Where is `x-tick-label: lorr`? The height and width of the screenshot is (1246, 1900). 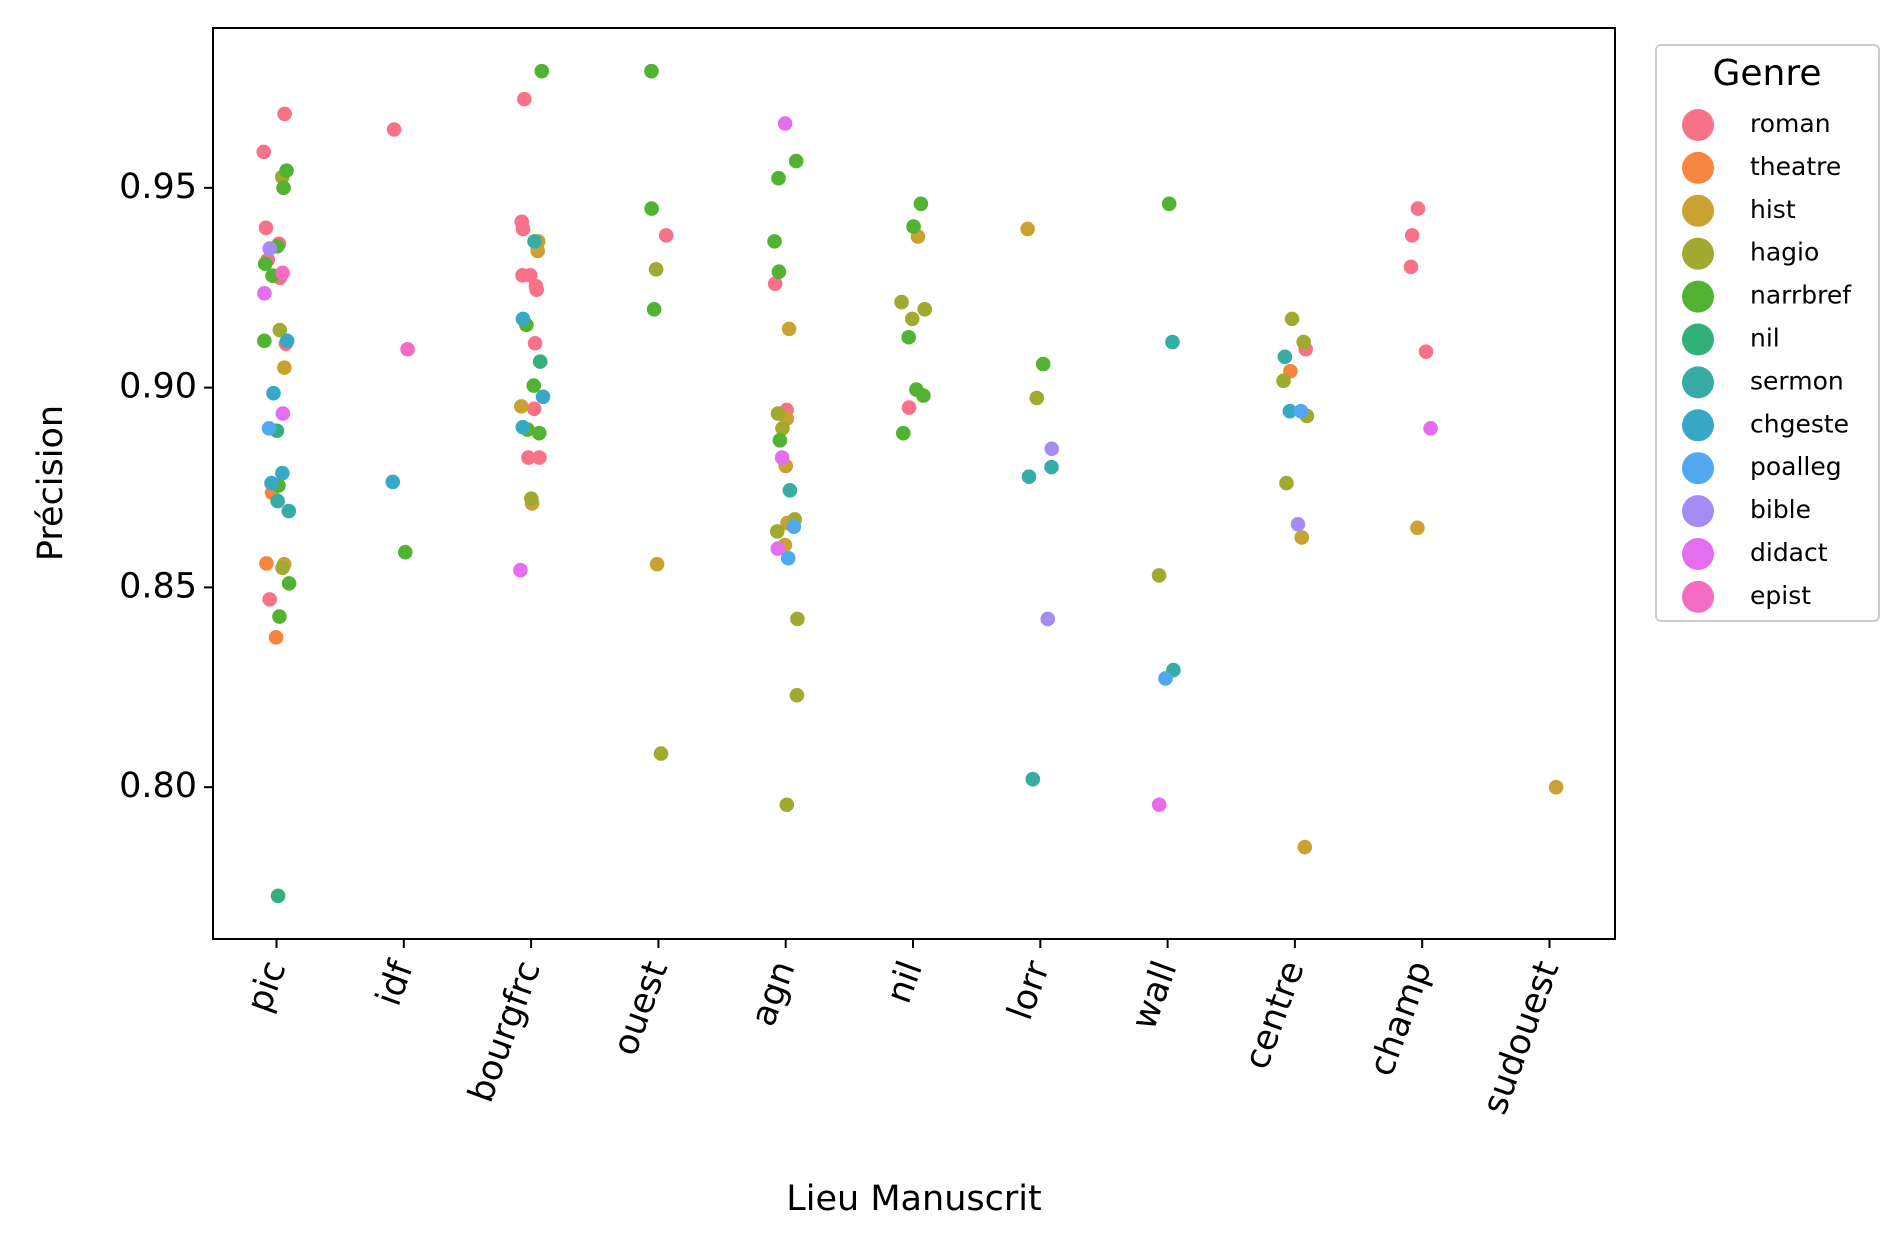
x-tick-label: lorr is located at coordinates (1029, 990).